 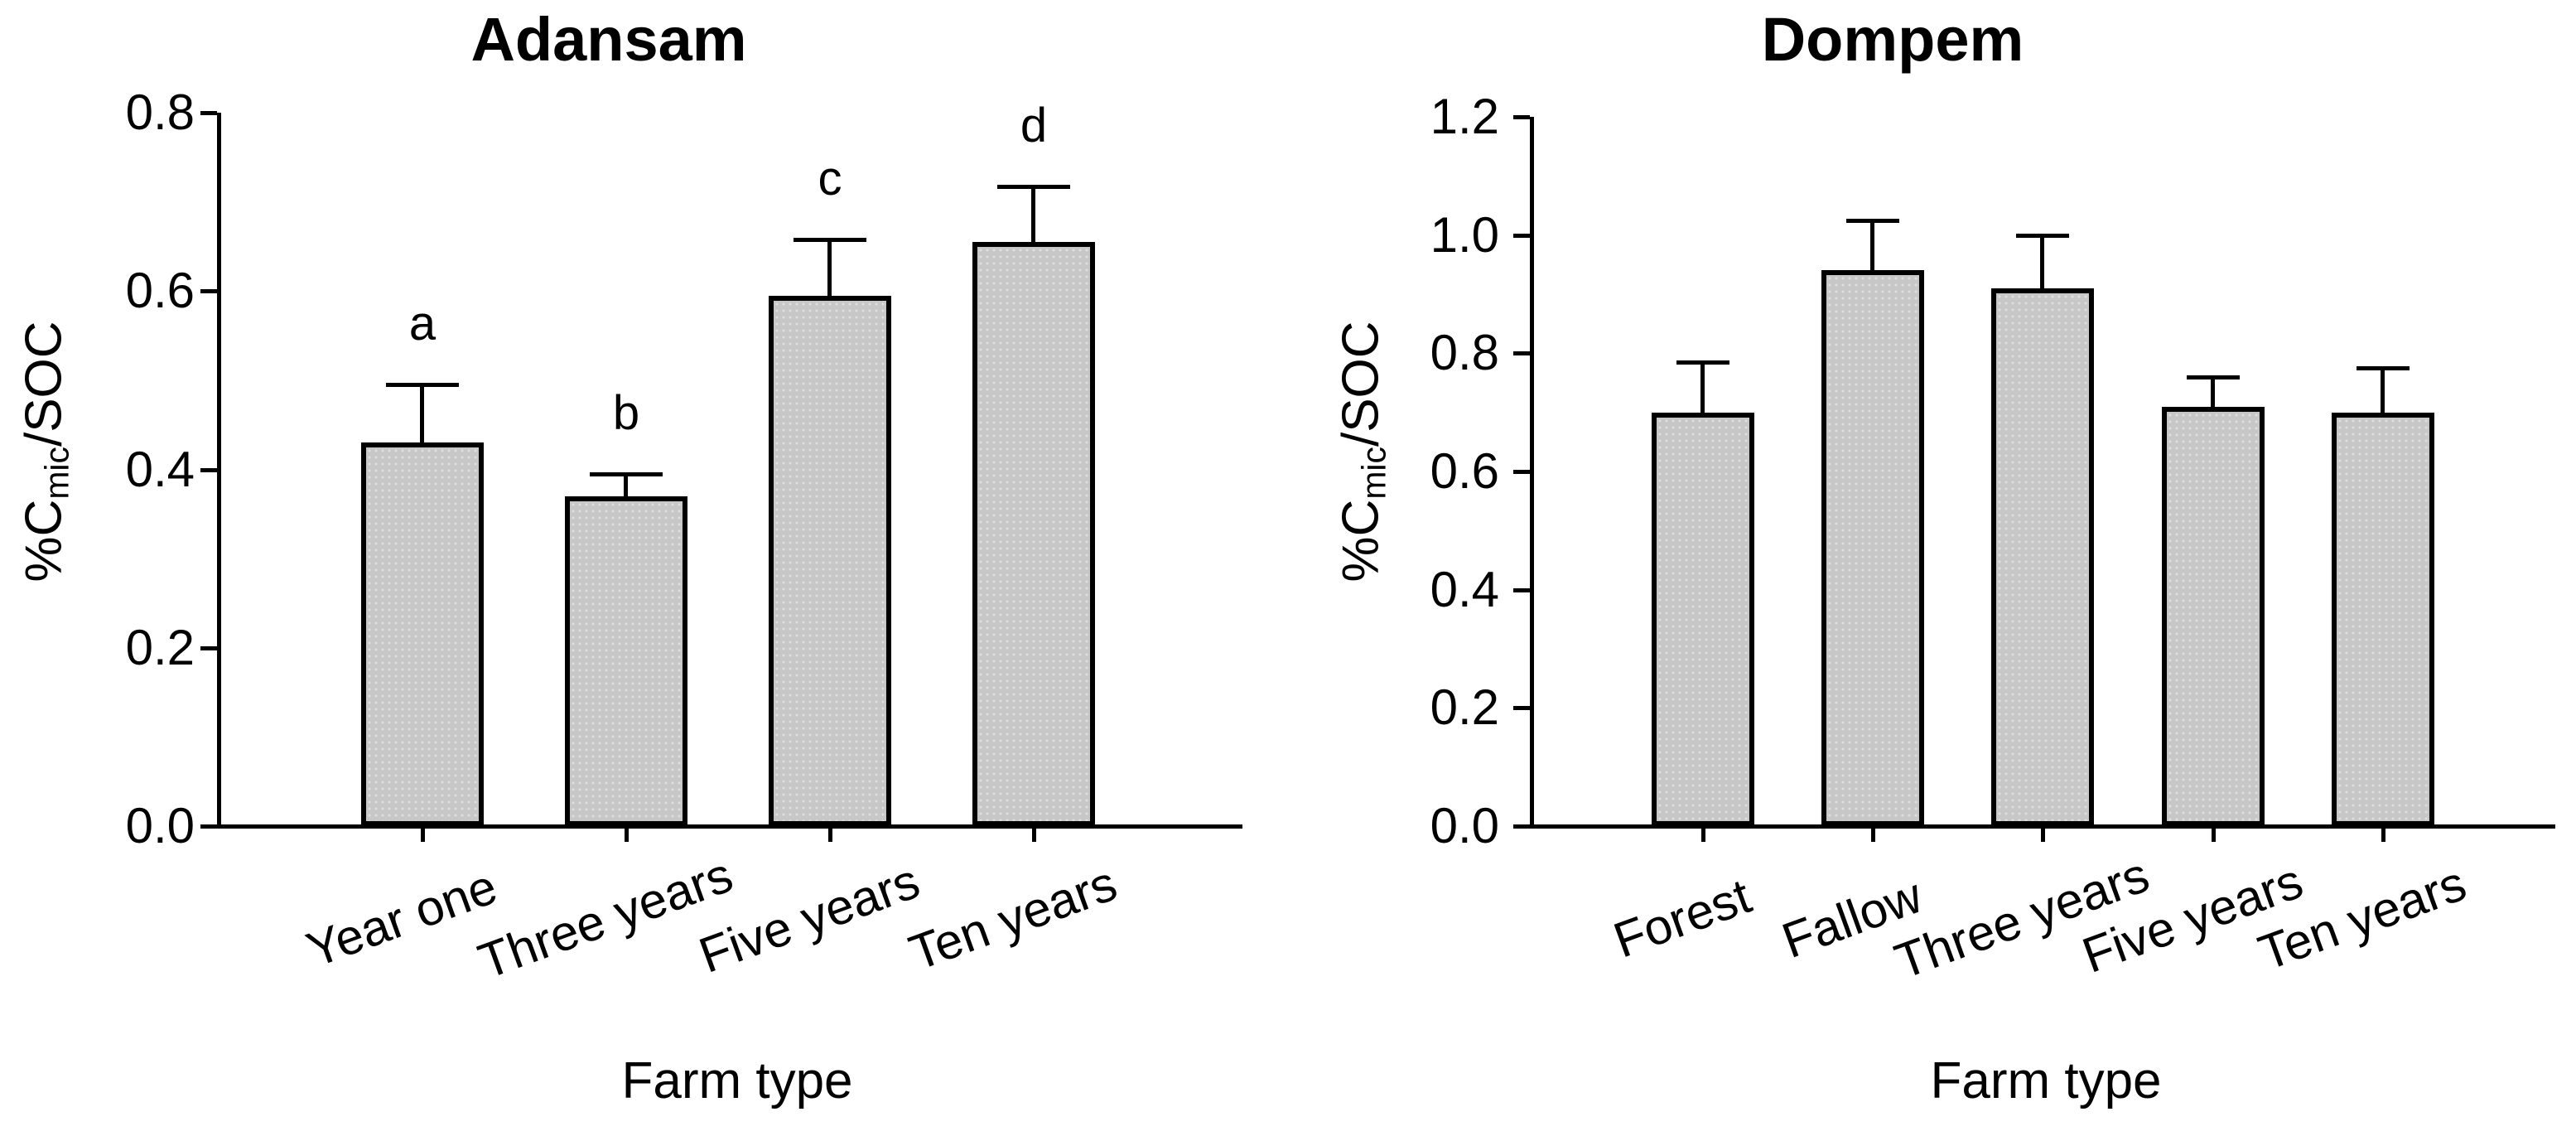 I want to click on y-tick-label: 1.0, so click(x=1464, y=234).